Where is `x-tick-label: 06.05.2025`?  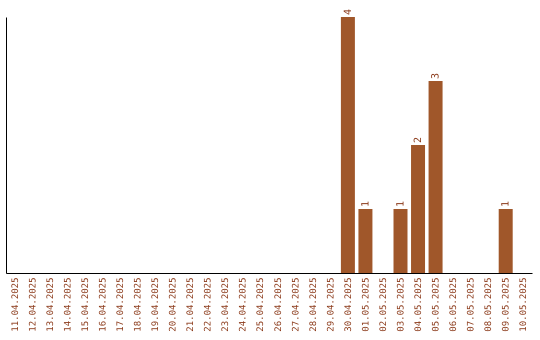
x-tick-label: 06.05.2025 is located at coordinates (454, 305).